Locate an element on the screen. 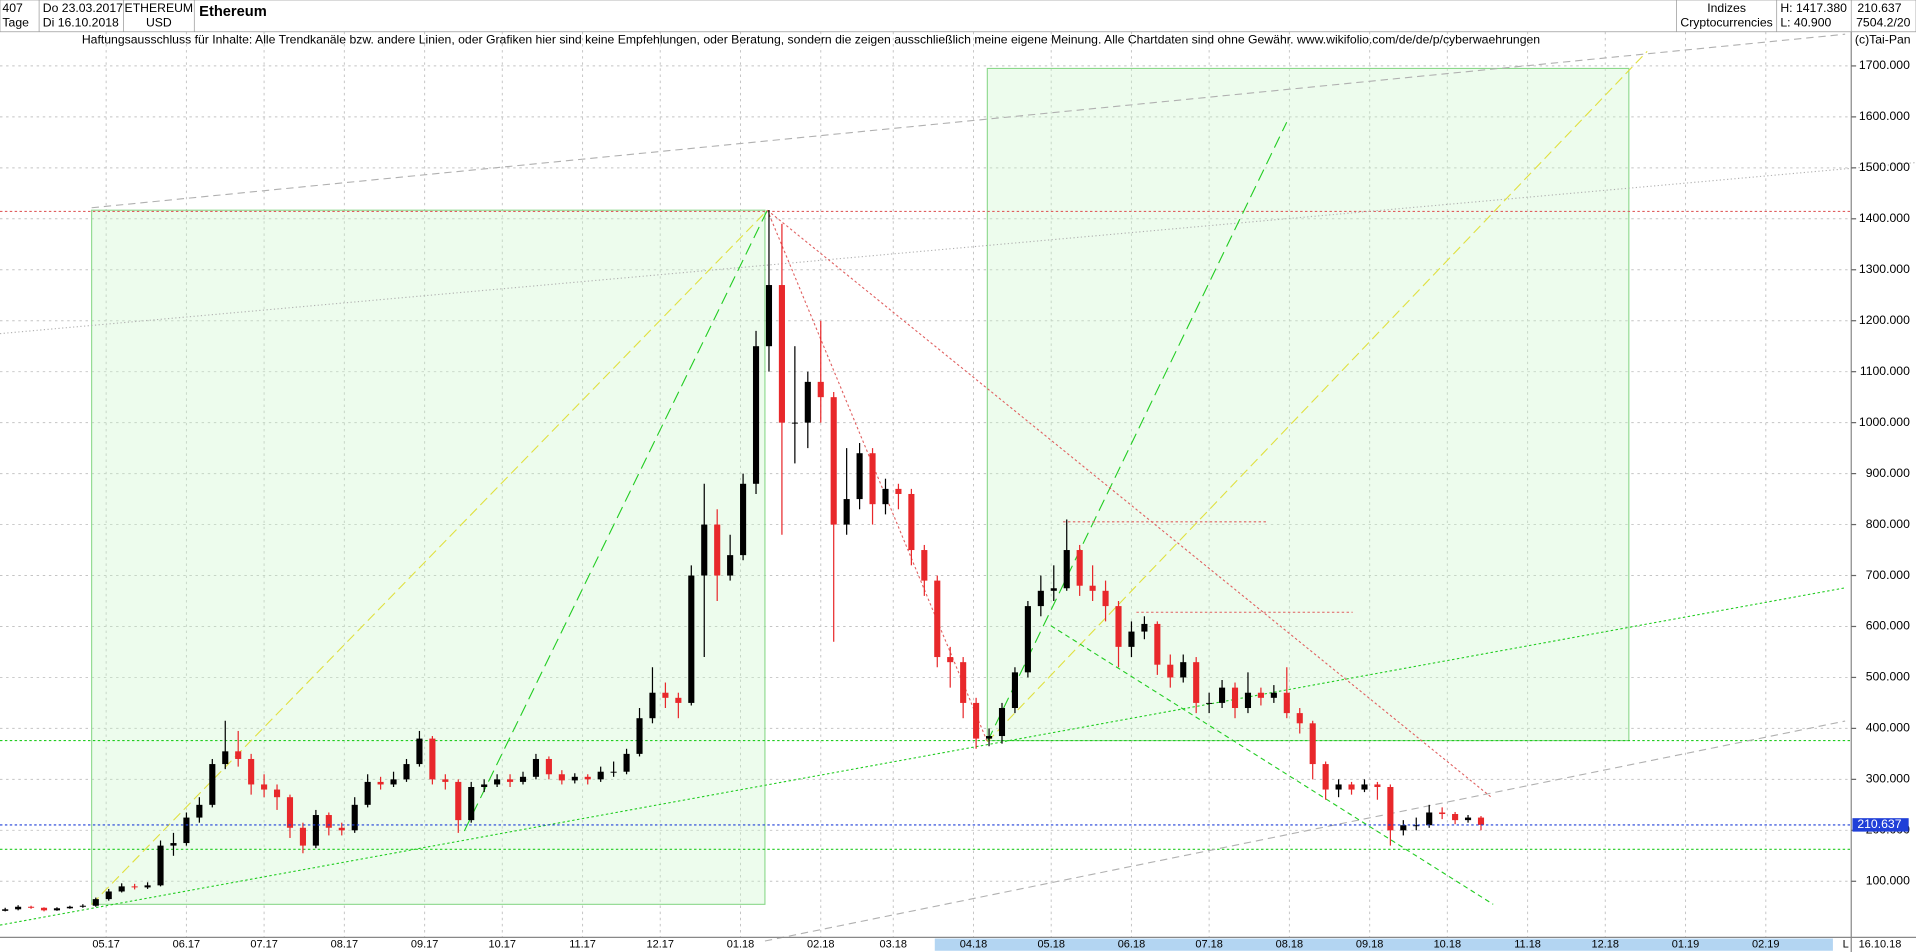 The width and height of the screenshot is (1916, 952). start-date: Do 23.03.2017 is located at coordinates (83, 8).